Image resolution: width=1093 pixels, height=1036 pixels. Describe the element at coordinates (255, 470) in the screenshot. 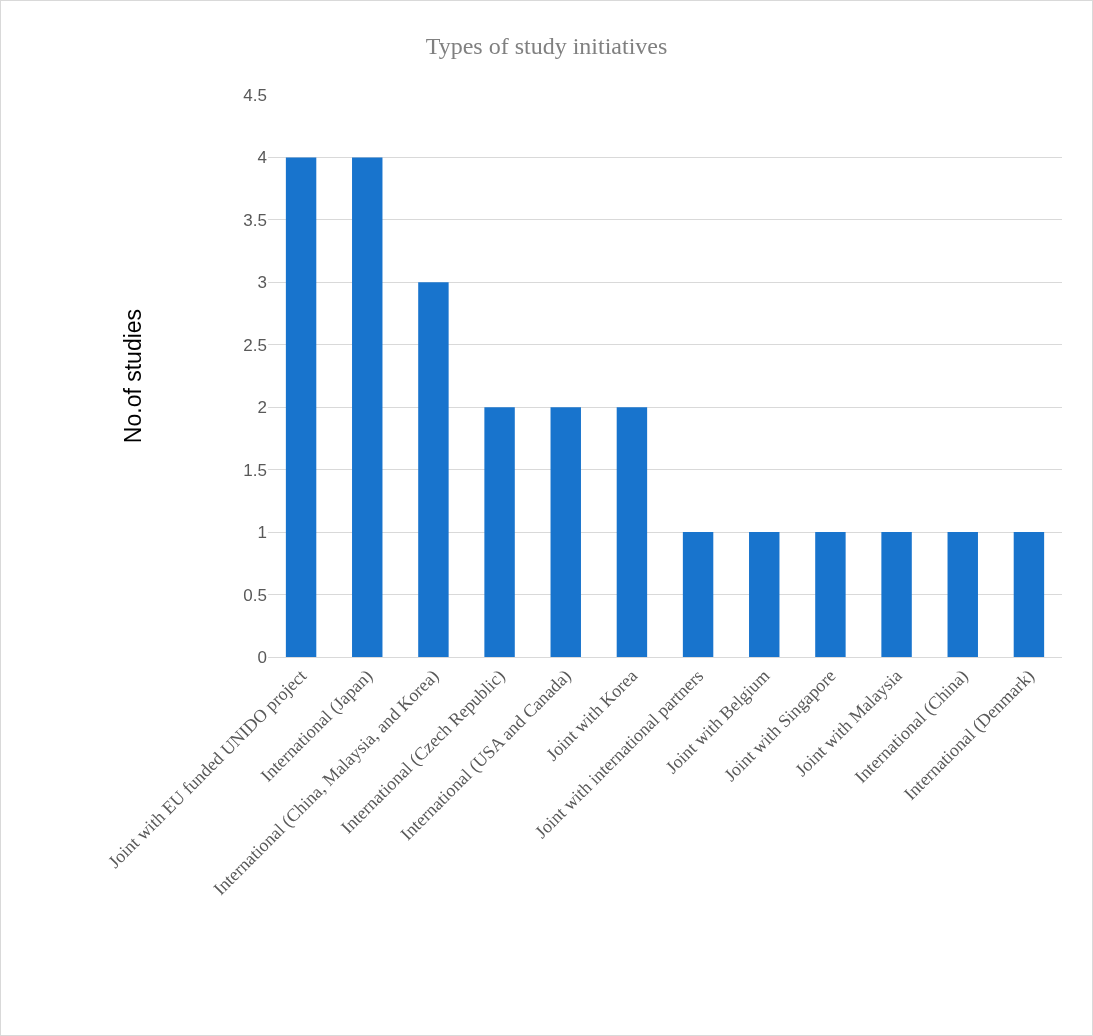

I see `y-tick-label: 1.5` at that location.